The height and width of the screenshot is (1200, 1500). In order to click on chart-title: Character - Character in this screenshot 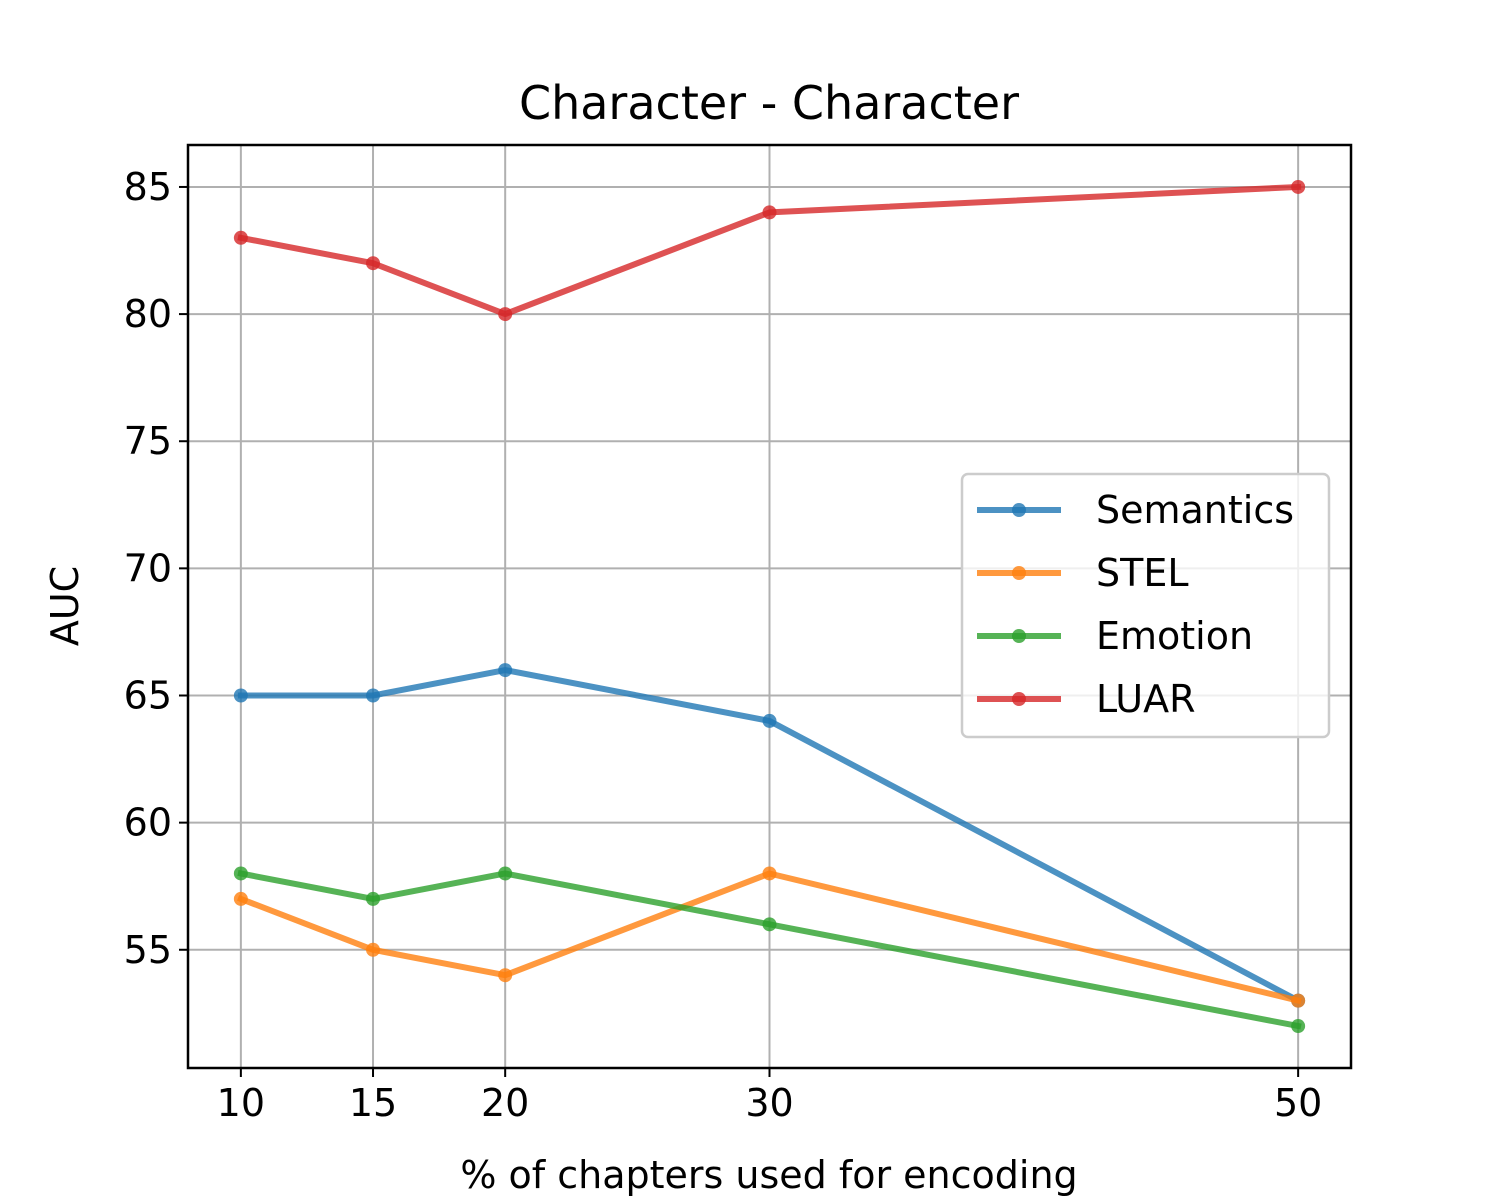, I will do `click(769, 103)`.